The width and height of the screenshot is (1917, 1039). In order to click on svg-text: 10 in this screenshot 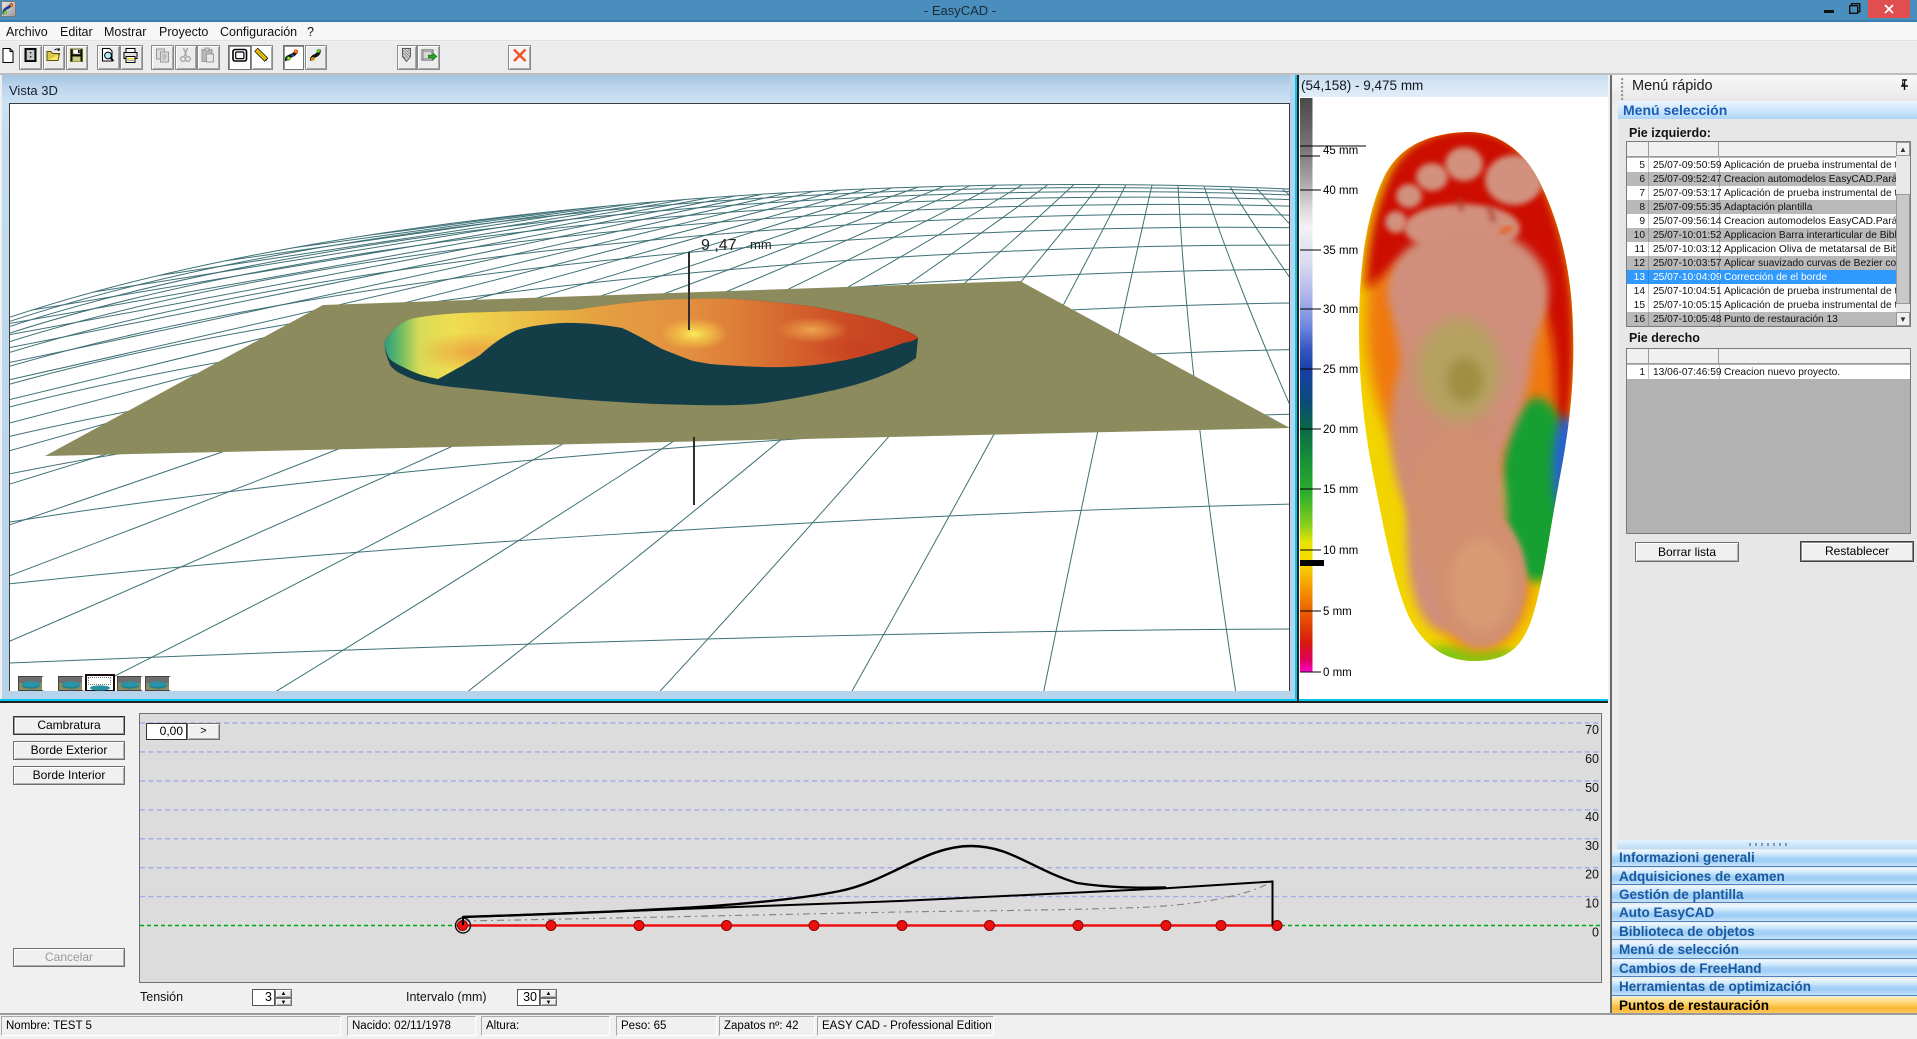, I will do `click(1592, 904)`.